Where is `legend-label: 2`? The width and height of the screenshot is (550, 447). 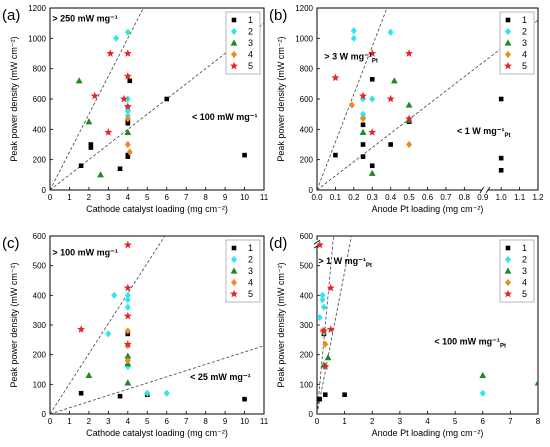
legend-label: 2 is located at coordinates (524, 260).